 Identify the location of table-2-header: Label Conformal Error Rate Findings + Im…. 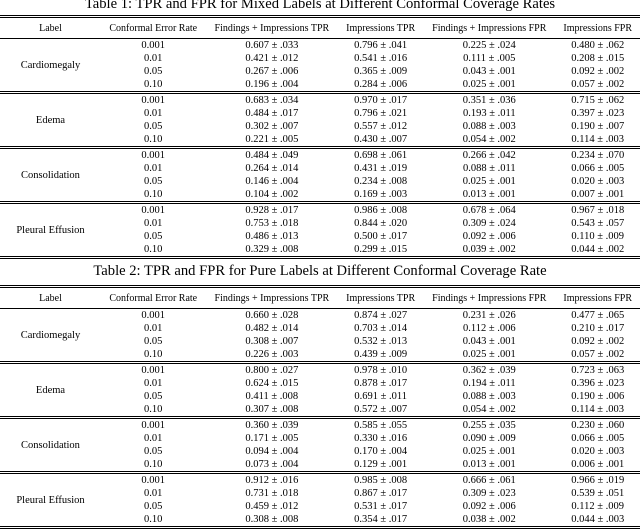
(320, 297).